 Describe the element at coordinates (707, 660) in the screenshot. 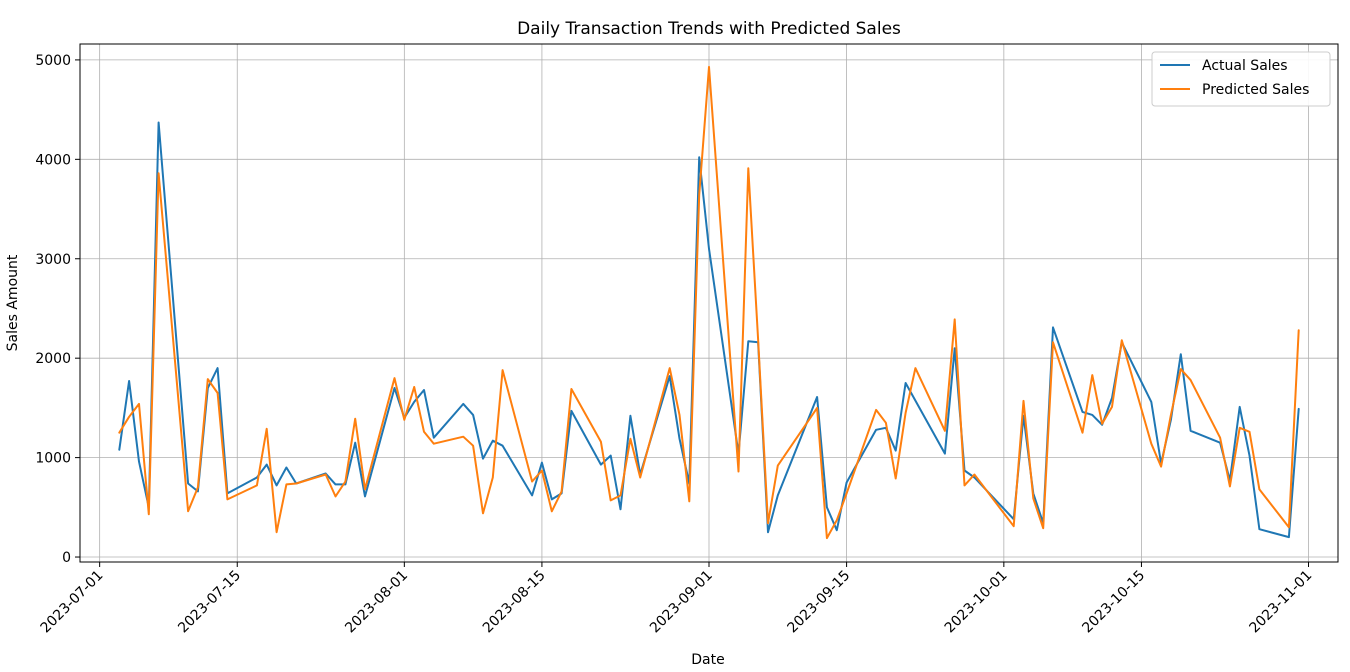

I see `x-axis-label: Date` at that location.